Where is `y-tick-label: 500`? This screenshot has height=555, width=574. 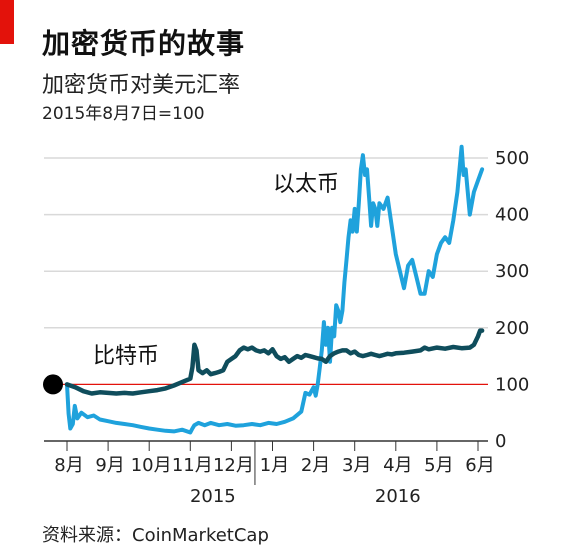
y-tick-label: 500 is located at coordinates (512, 158).